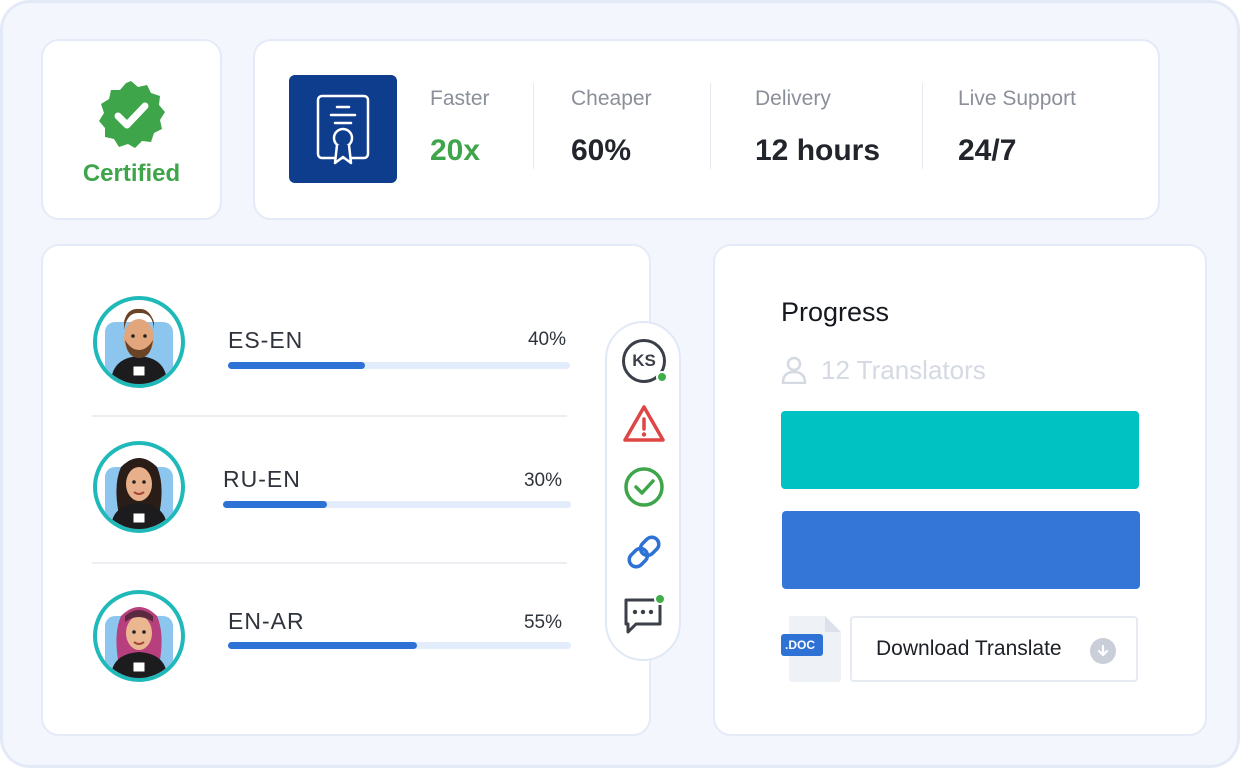 The height and width of the screenshot is (768, 1240). Describe the element at coordinates (1017, 127) in the screenshot. I see `stat-live-support: Live Support 24/7` at that location.